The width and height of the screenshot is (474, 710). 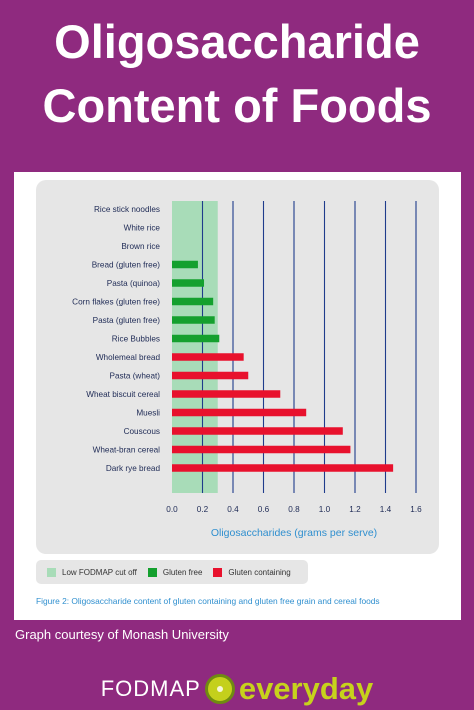 What do you see at coordinates (123, 394) in the screenshot?
I see `category-label-10: Wheat biscuit cereal` at bounding box center [123, 394].